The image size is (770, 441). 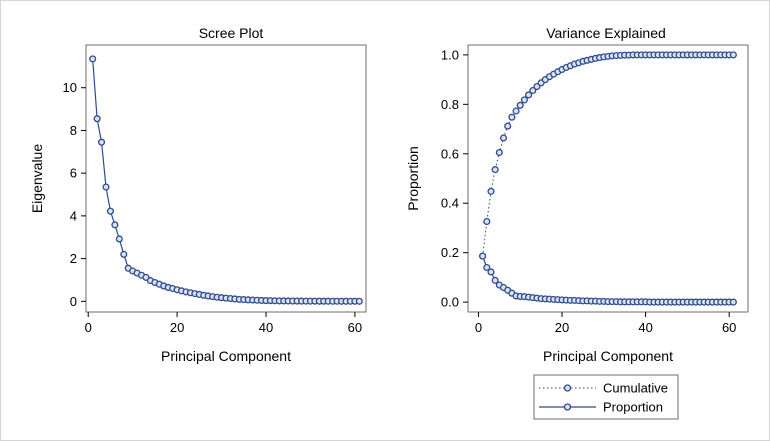 I want to click on variance-y-axis-label: Proportion, so click(x=413, y=178).